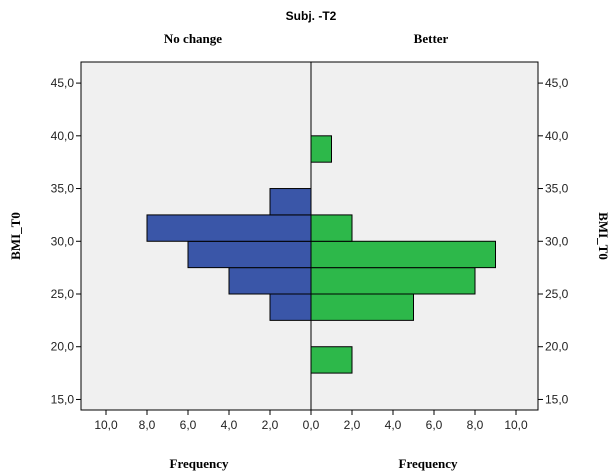 This screenshot has height=473, width=615. I want to click on y-tick-label-left: 40,0, so click(63, 136).